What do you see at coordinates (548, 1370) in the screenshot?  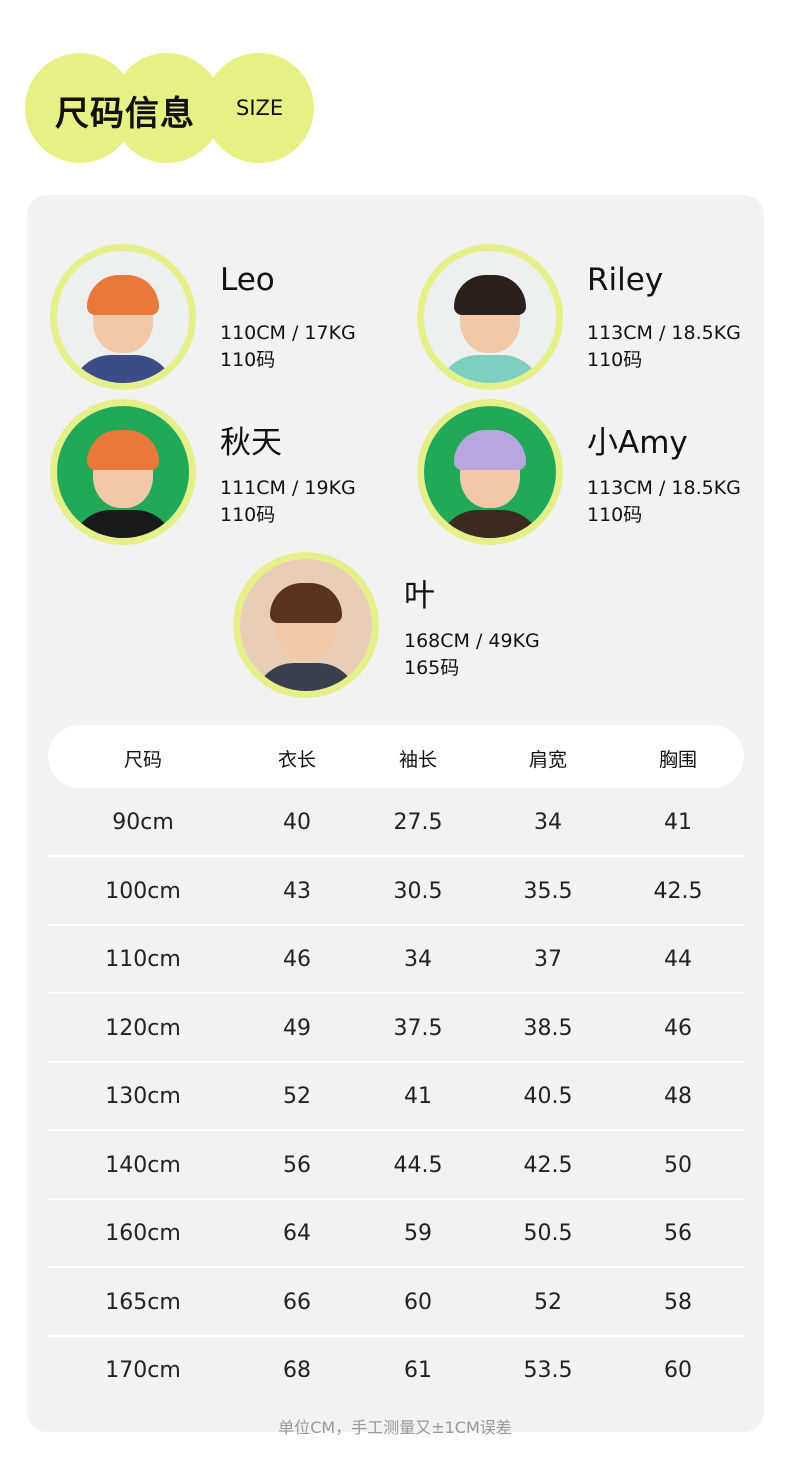 I see `table-cell: 53.5` at bounding box center [548, 1370].